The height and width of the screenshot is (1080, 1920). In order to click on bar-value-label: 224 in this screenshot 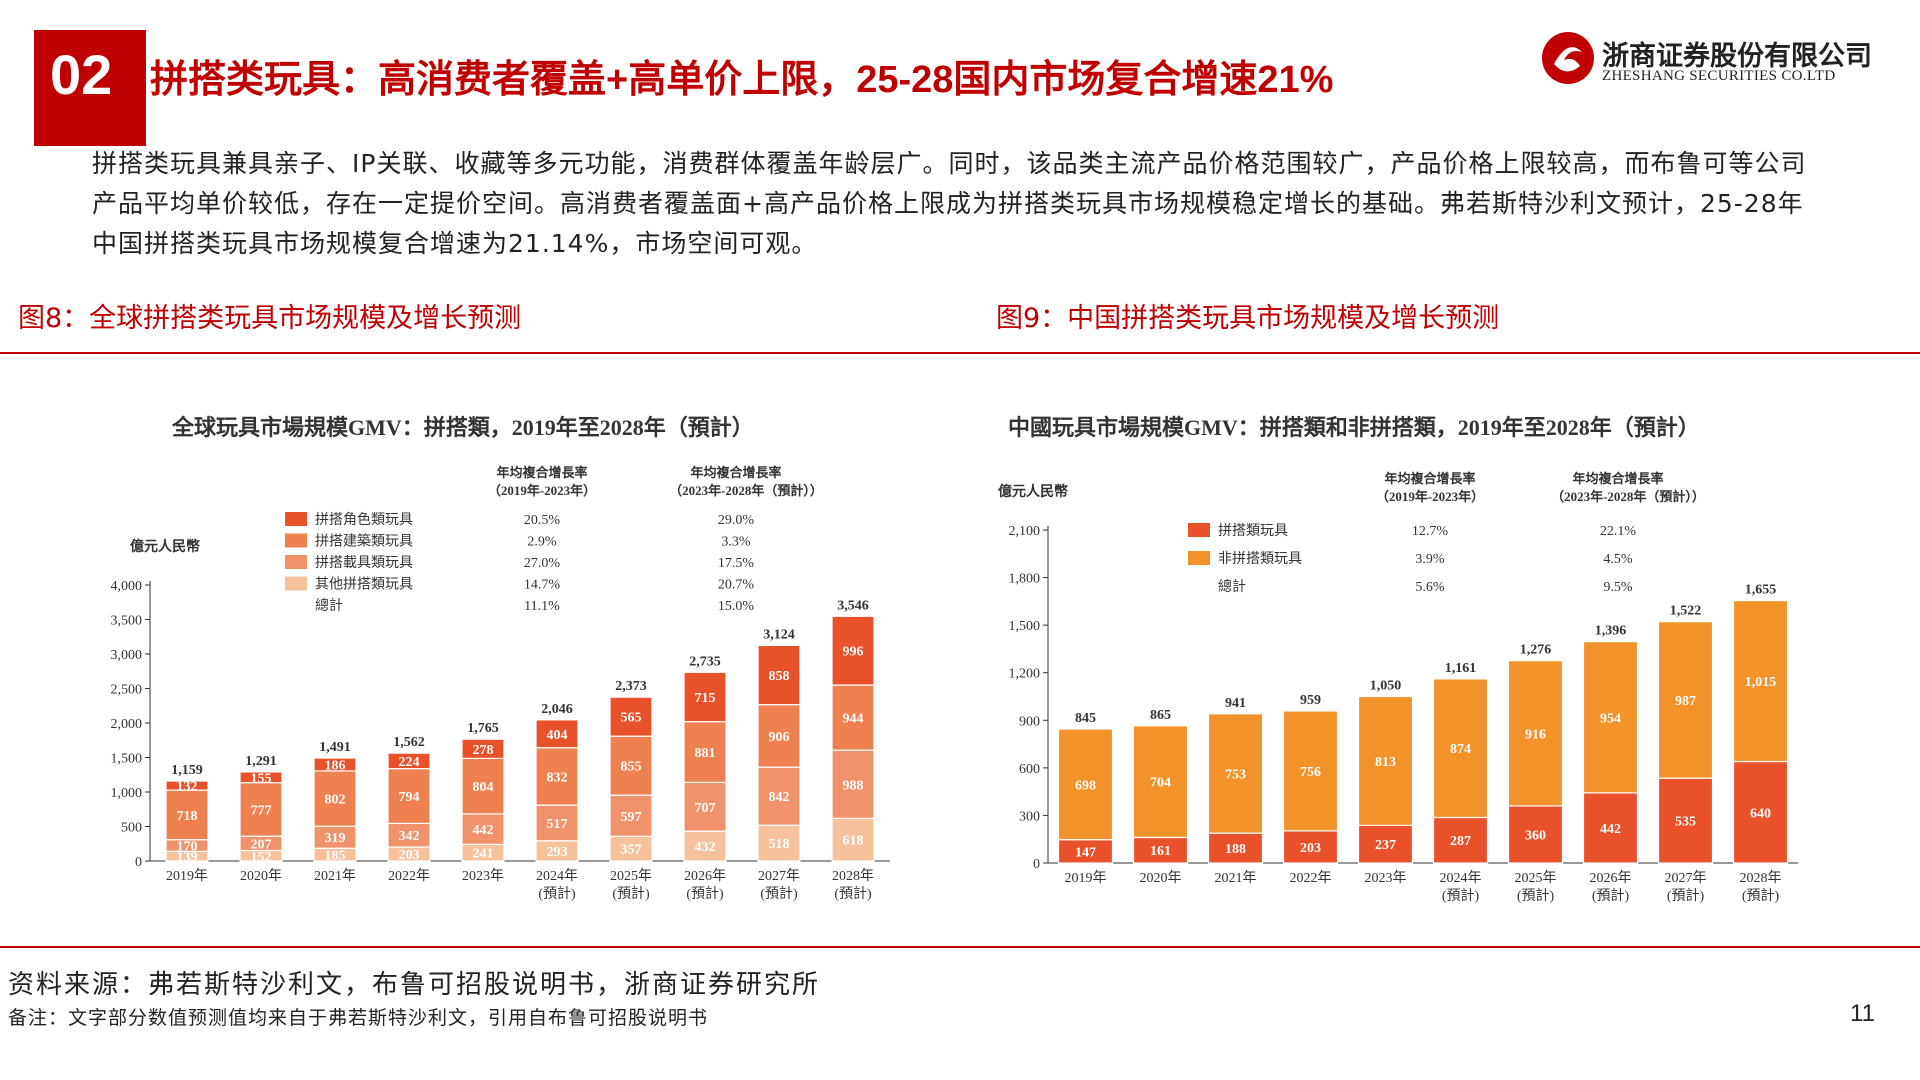, I will do `click(409, 762)`.